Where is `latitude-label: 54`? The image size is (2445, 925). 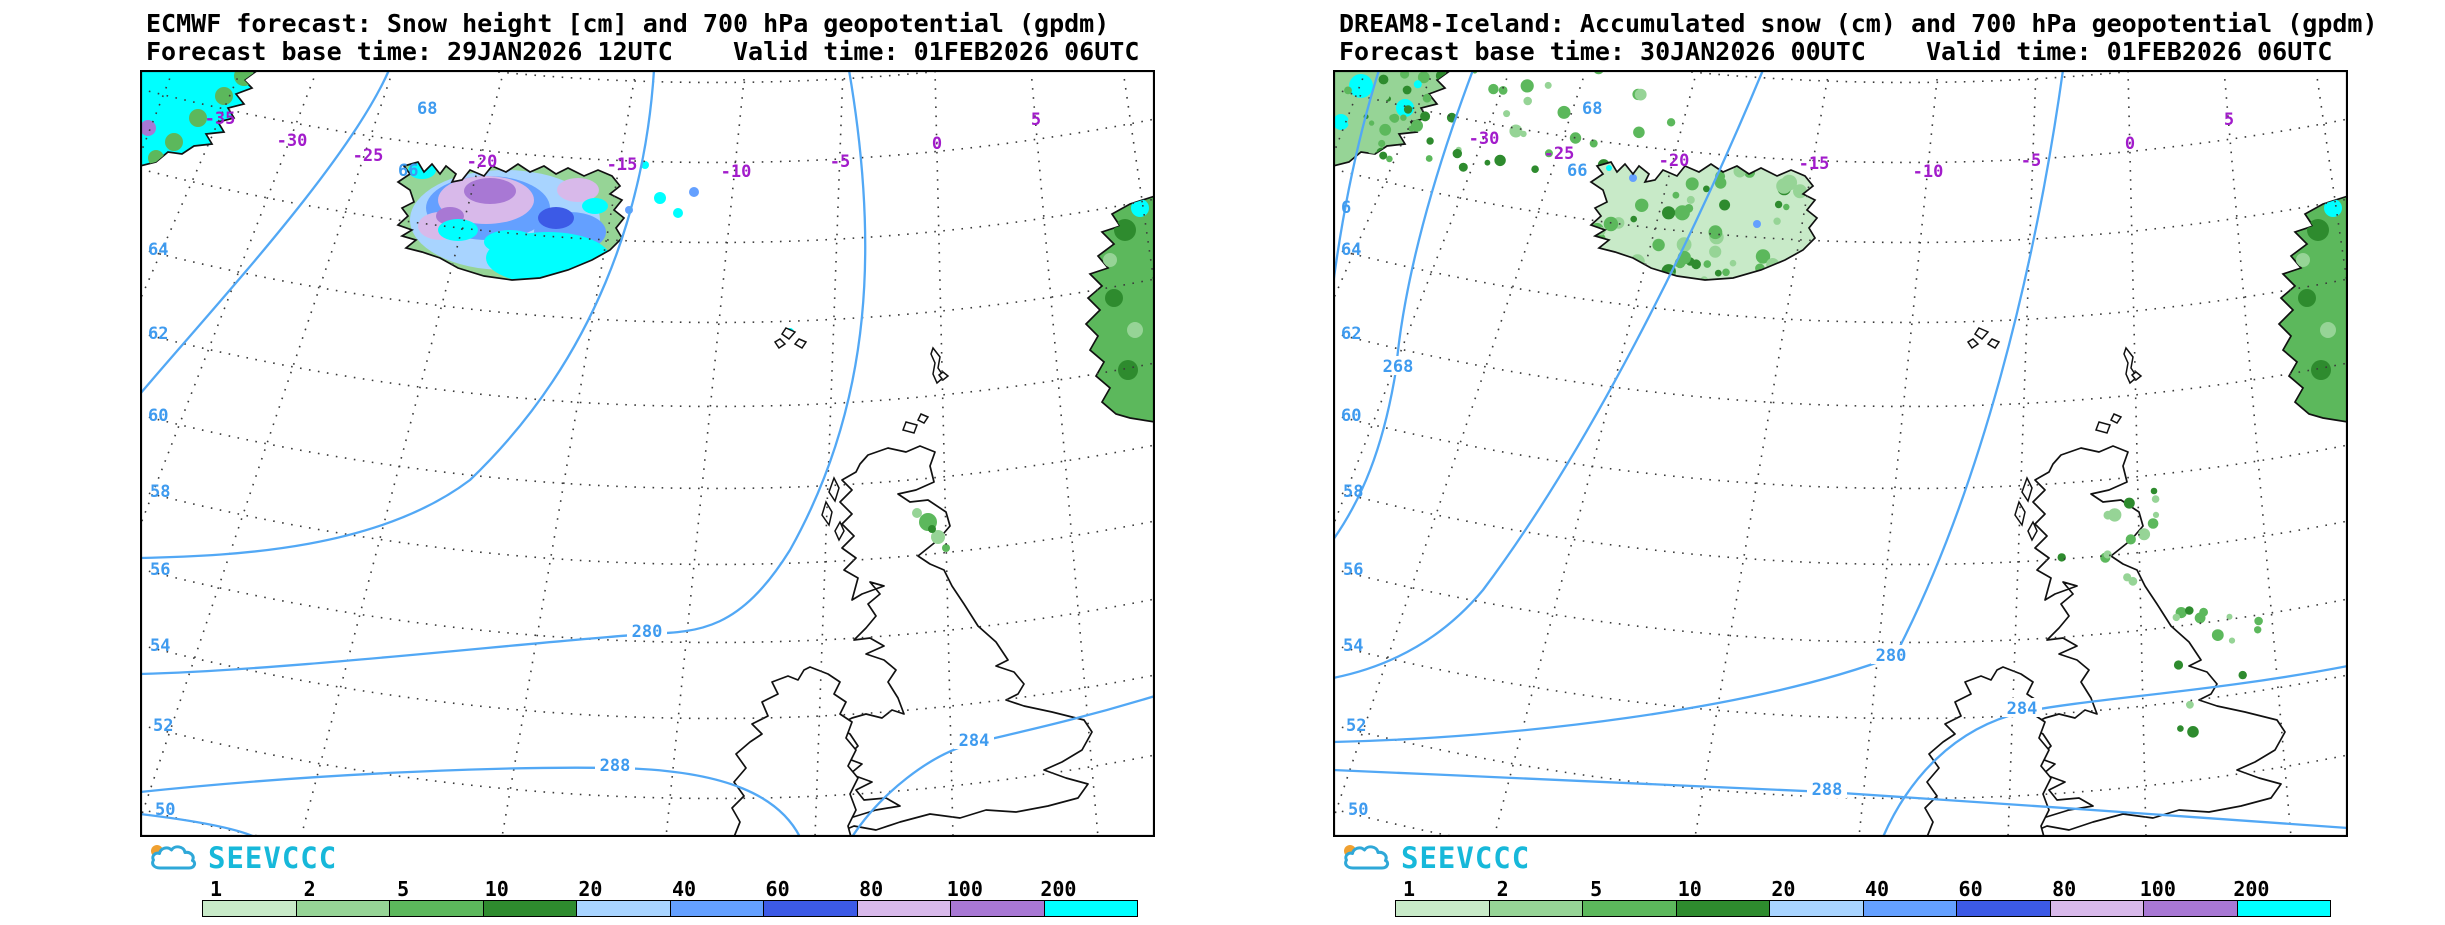
latitude-label: 54 is located at coordinates (1353, 646).